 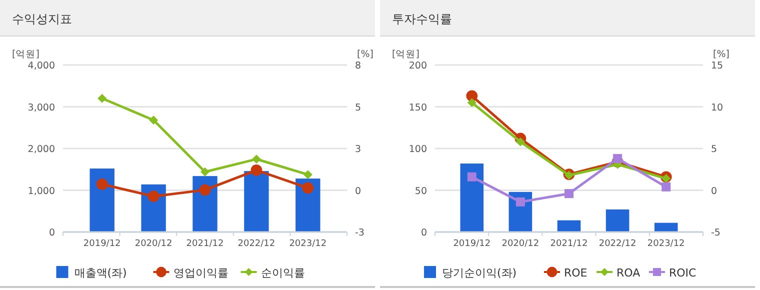 What do you see at coordinates (358, 66) in the screenshot?
I see `y2-tick-label: 8` at bounding box center [358, 66].